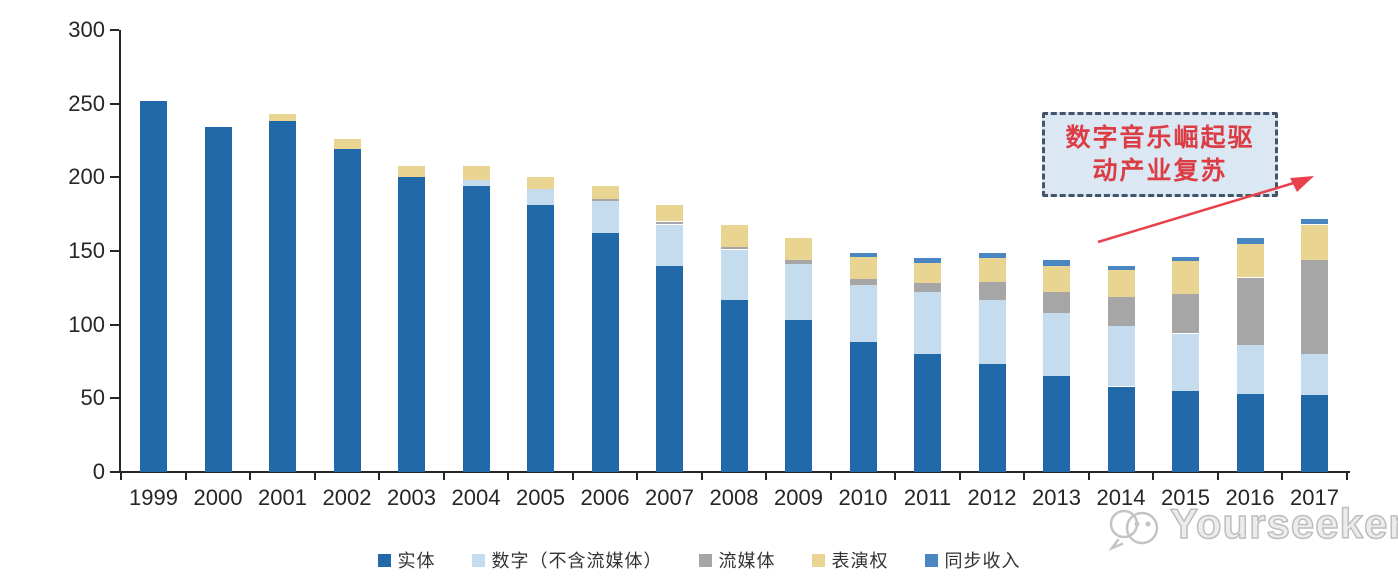 The height and width of the screenshot is (582, 1398). What do you see at coordinates (540, 197) in the screenshot?
I see `bar-2005-digital-excl-streaming` at bounding box center [540, 197].